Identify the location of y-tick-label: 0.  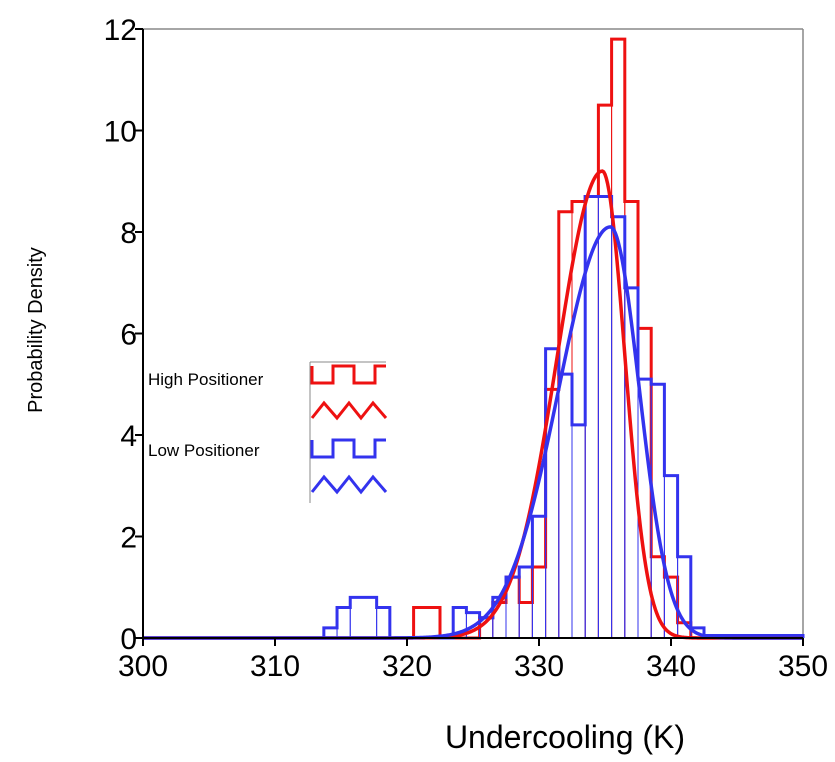
(128, 639).